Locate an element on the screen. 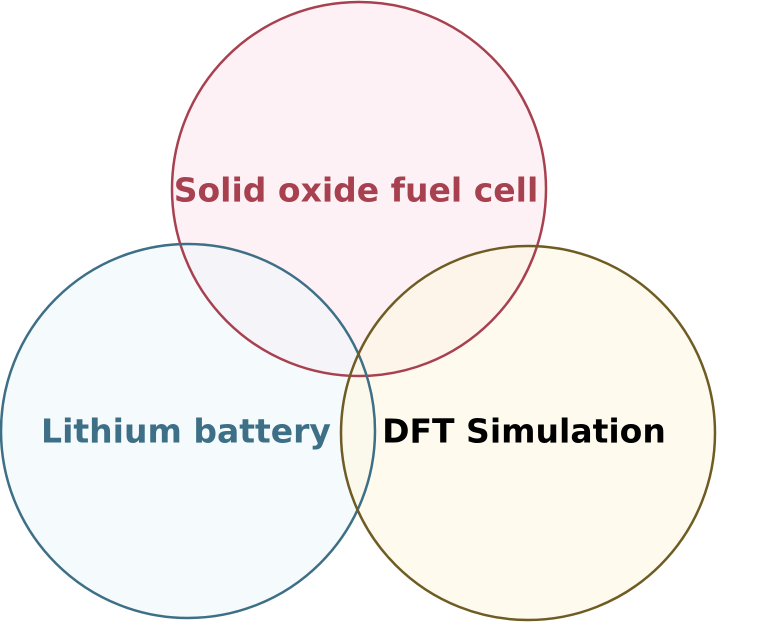  label-lithium-battery: Lithium battery is located at coordinates (186, 431).